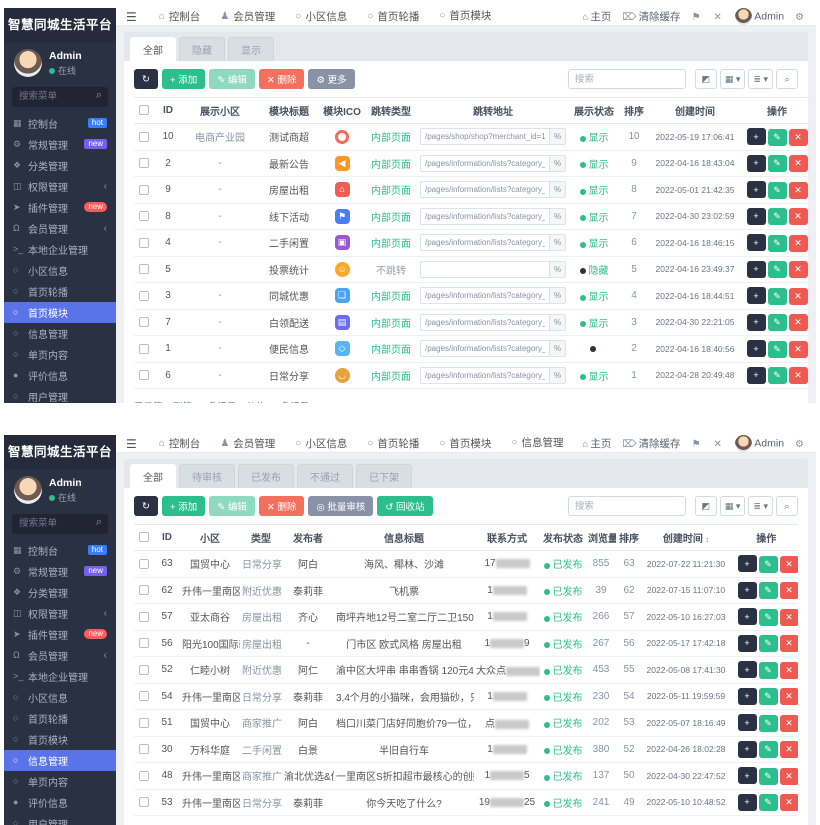 This screenshot has height=825, width=820. I want to click on status-badge: 隐藏, so click(598, 271).